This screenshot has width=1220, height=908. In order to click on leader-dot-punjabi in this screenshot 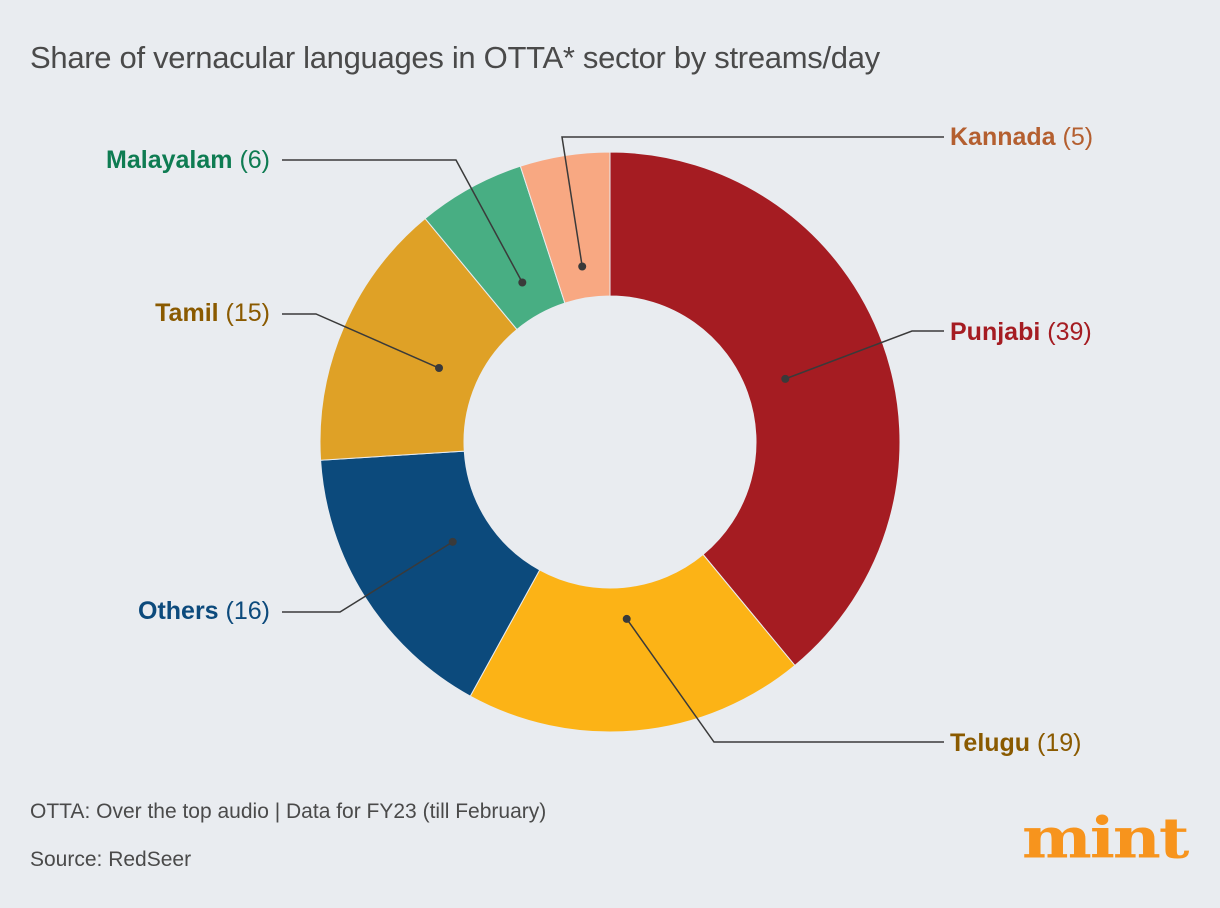, I will do `click(785, 378)`.